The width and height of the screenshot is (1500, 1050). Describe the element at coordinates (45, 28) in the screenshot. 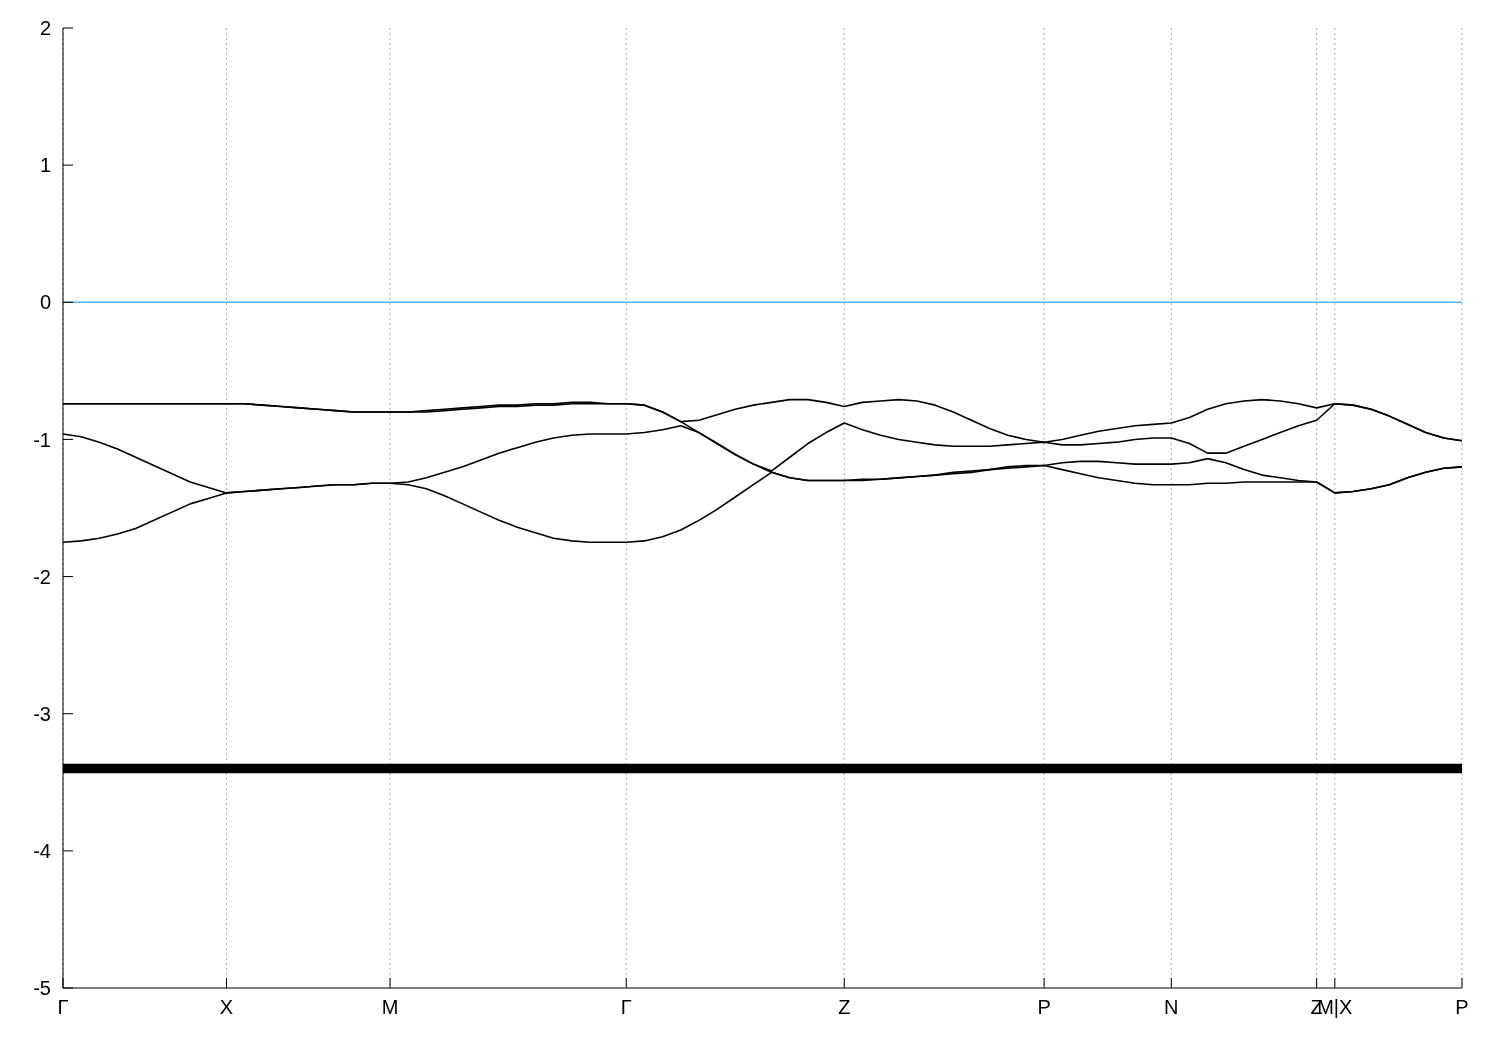

I see `y-tick-label: 2` at that location.